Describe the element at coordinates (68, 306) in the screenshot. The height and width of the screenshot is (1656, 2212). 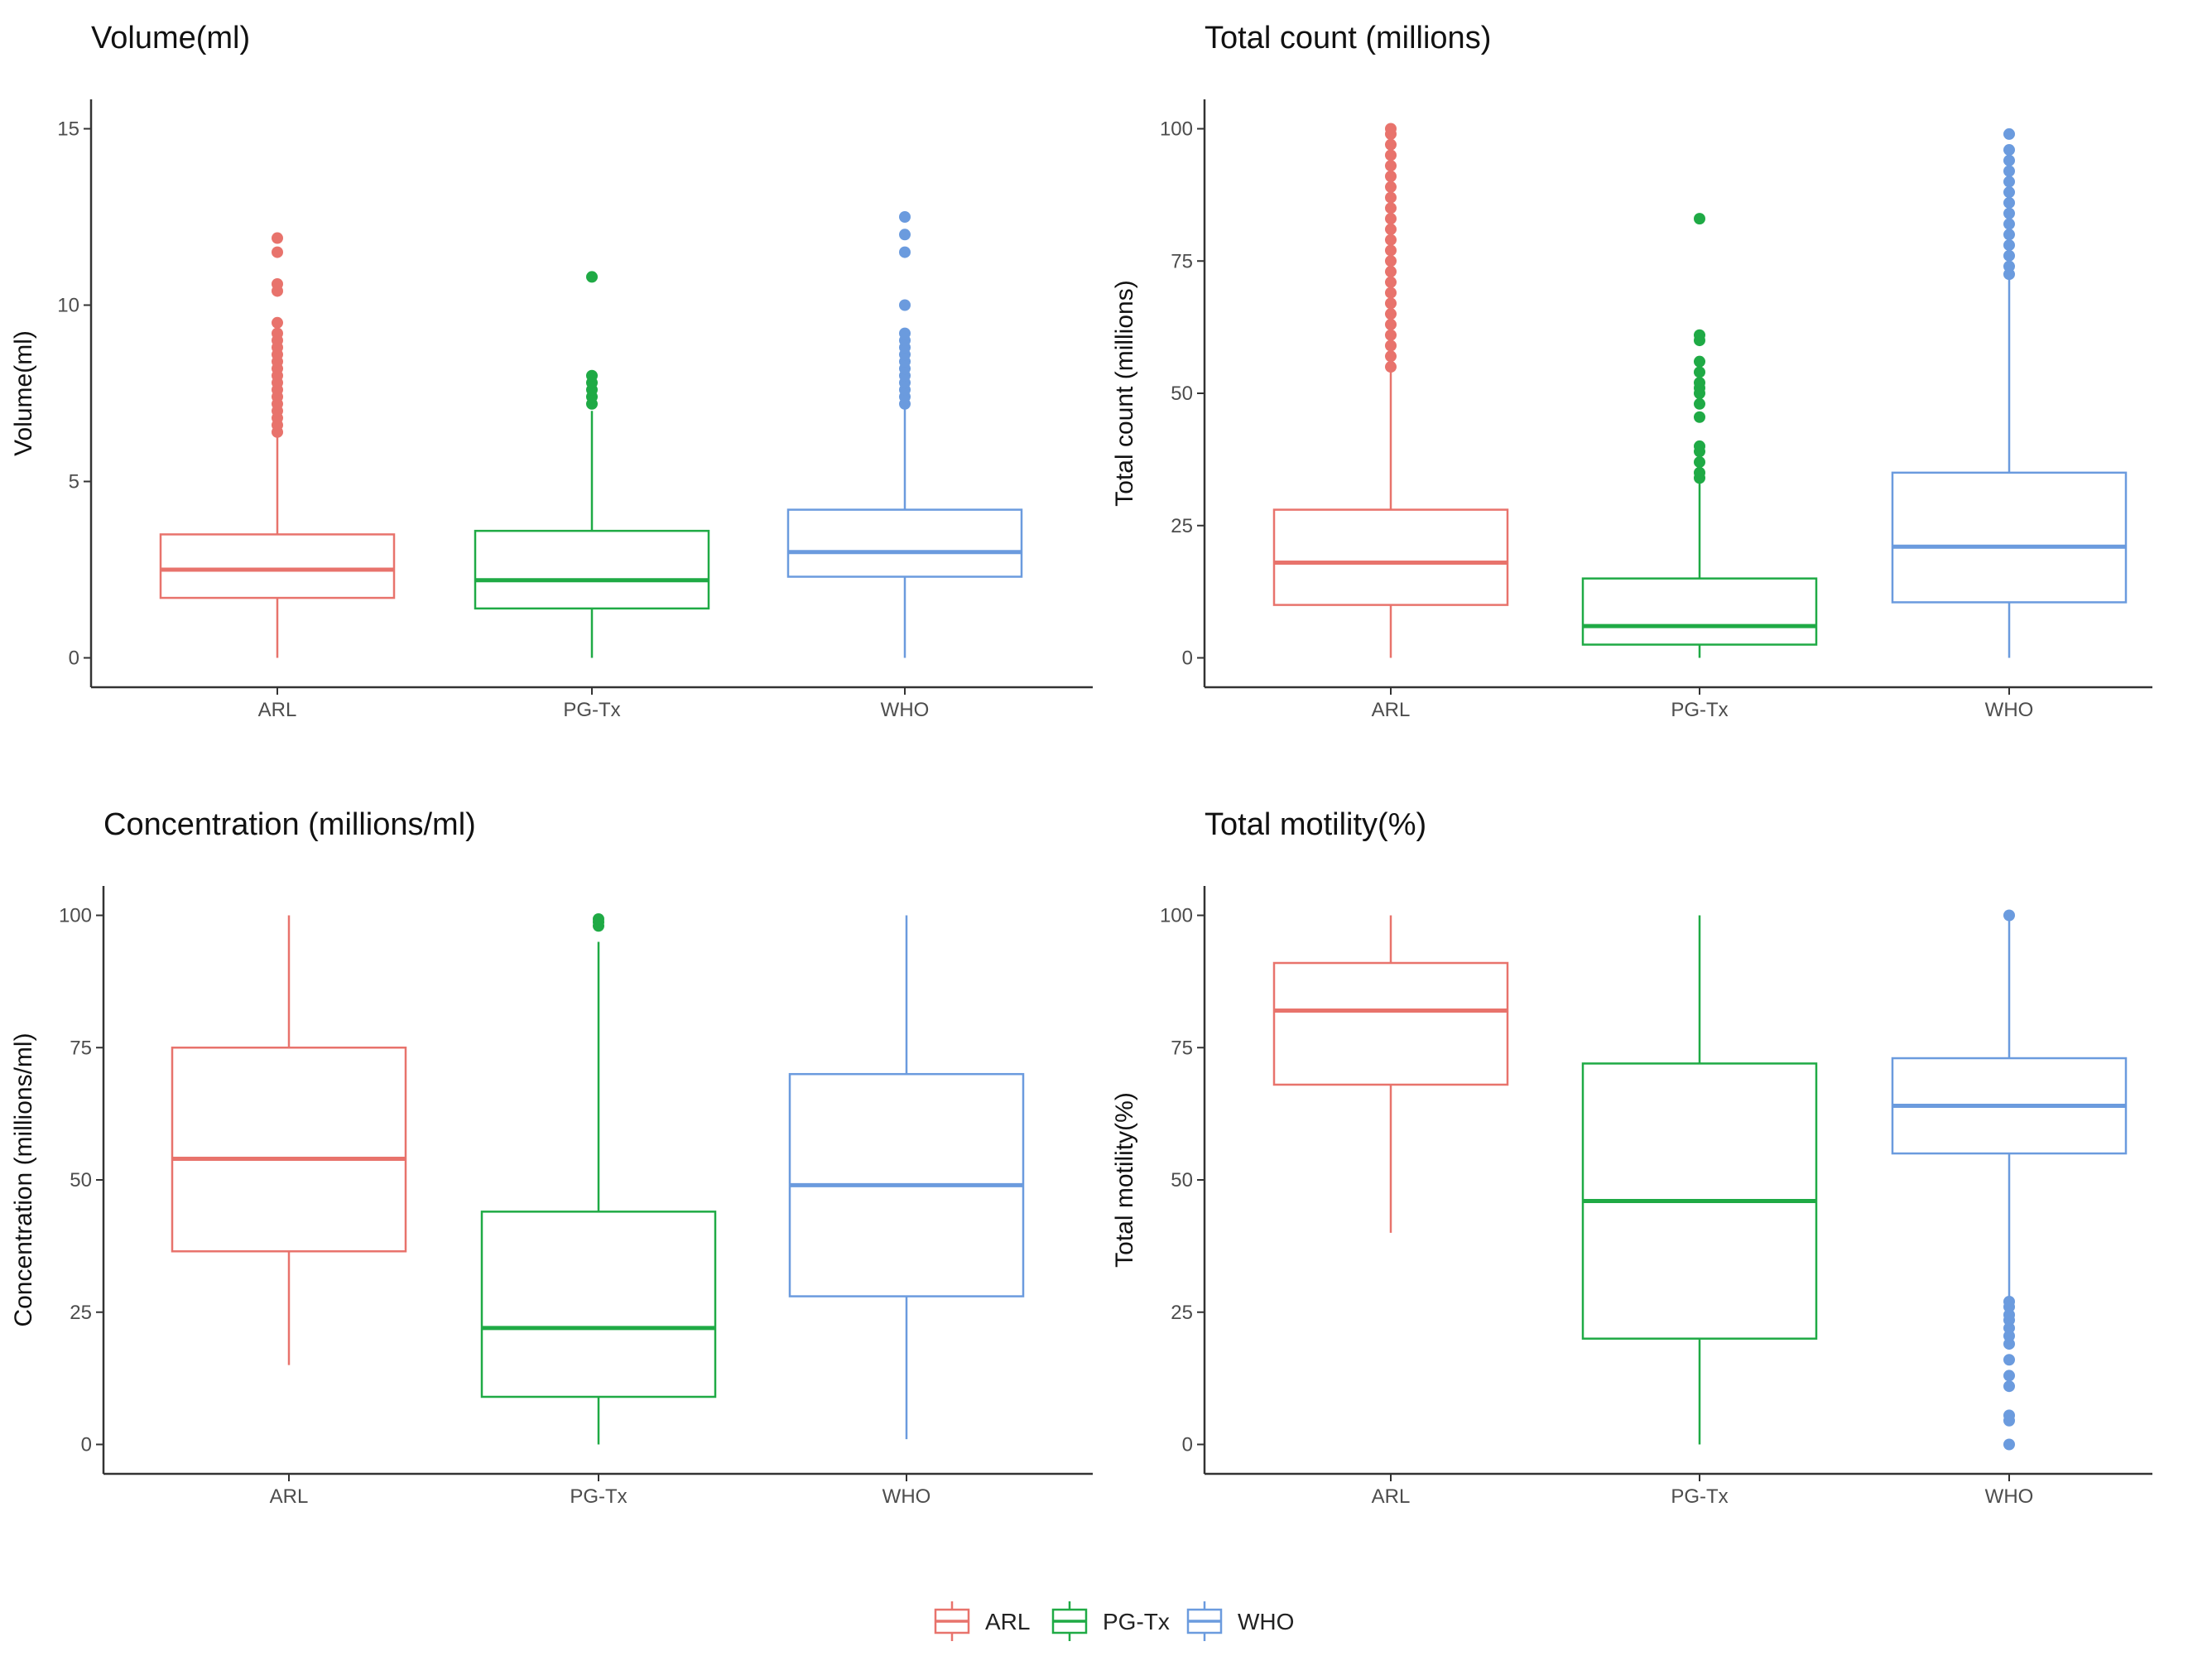
I see `y-tick-label: 10` at that location.